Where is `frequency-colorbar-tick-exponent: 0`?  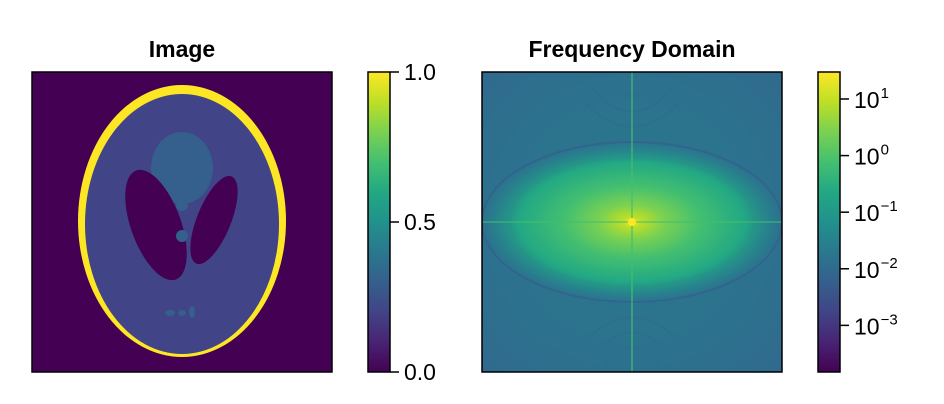 frequency-colorbar-tick-exponent: 0 is located at coordinates (885, 150).